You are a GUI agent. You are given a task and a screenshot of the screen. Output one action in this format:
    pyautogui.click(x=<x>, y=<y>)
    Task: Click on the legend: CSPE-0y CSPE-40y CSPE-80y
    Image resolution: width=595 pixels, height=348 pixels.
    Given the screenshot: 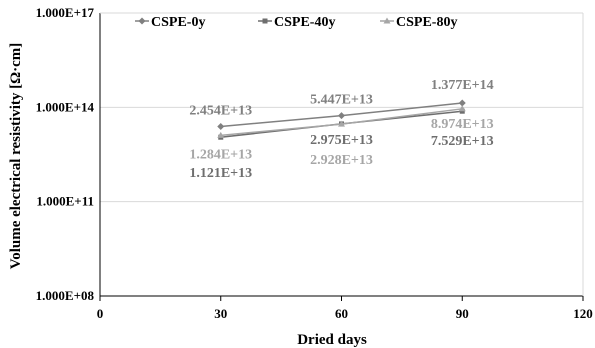 What is the action you would take?
    pyautogui.click(x=296, y=22)
    